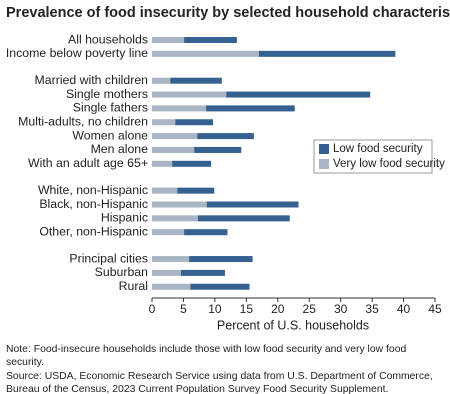  What do you see at coordinates (93, 190) in the screenshot?
I see `category-label: White, non-Hispanic` at bounding box center [93, 190].